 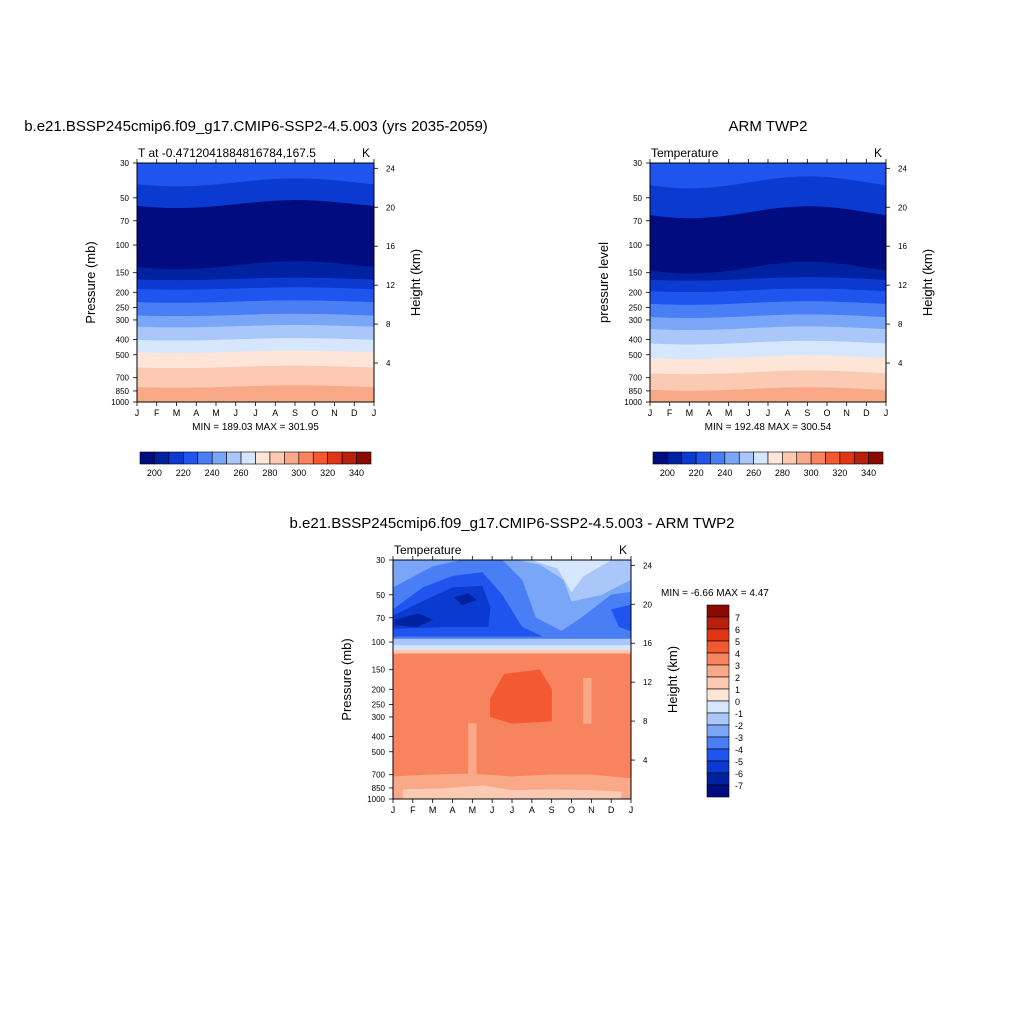 What do you see at coordinates (295, 413) in the screenshot?
I see `x-tick-label: S` at bounding box center [295, 413].